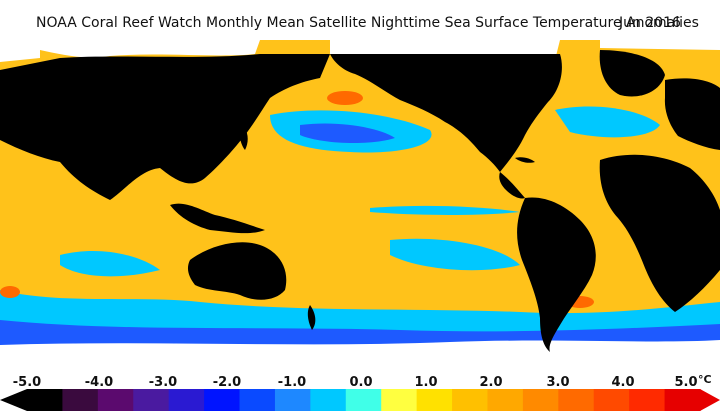 Image resolution: width=720 pixels, height=411 pixels. I want to click on equatorial-pacific-cool-tongue, so click(445, 210).